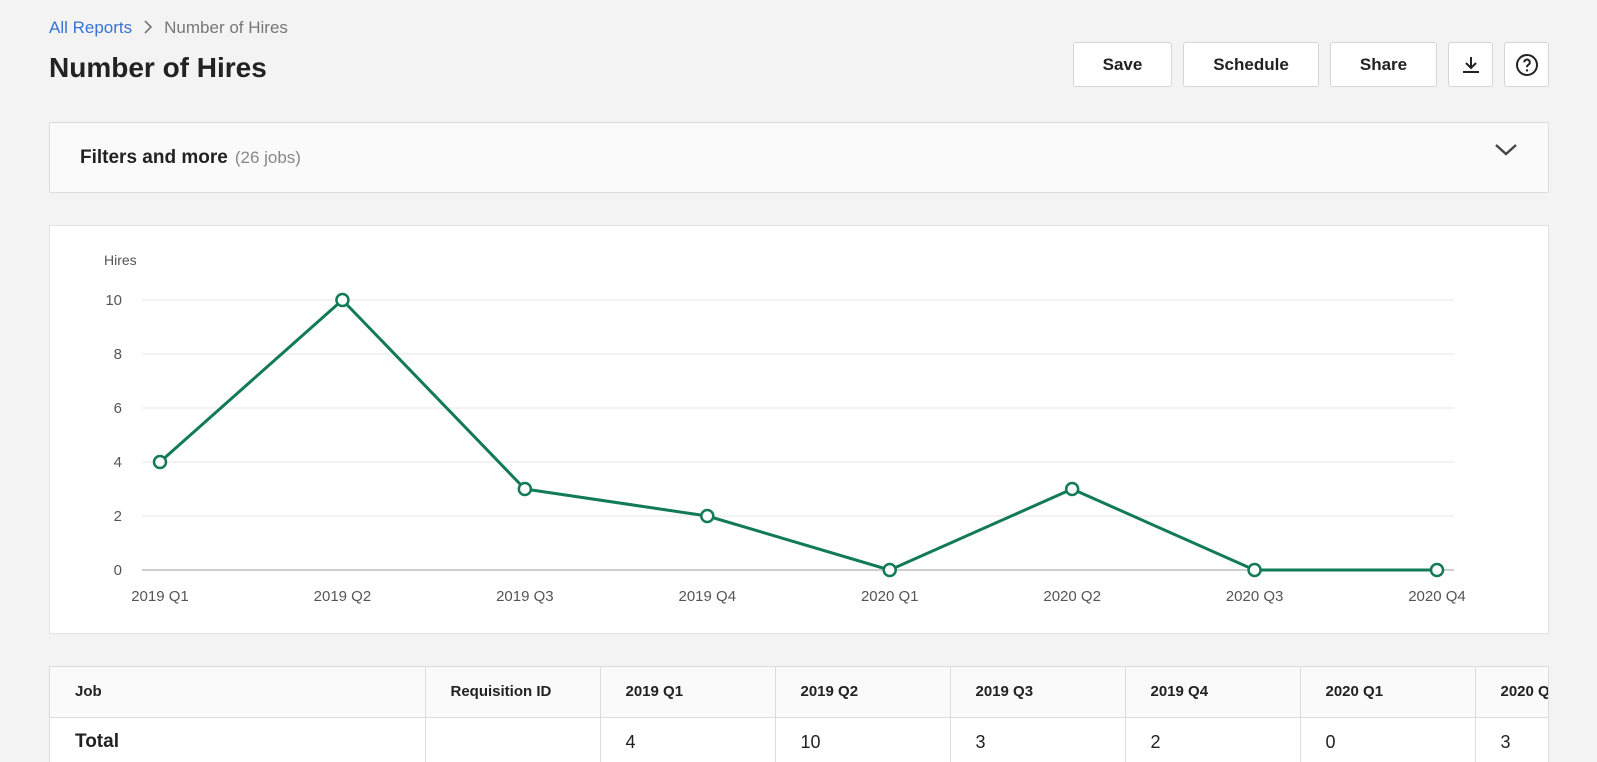 The width and height of the screenshot is (1597, 762). What do you see at coordinates (525, 596) in the screenshot?
I see `x-tick-label: 2019 Q3` at bounding box center [525, 596].